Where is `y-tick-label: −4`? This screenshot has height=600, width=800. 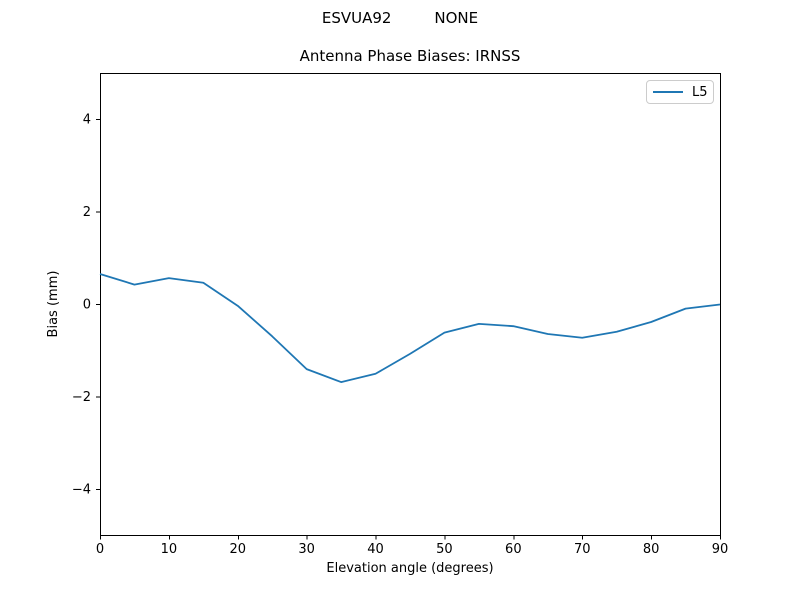 y-tick-label: −4 is located at coordinates (81, 489).